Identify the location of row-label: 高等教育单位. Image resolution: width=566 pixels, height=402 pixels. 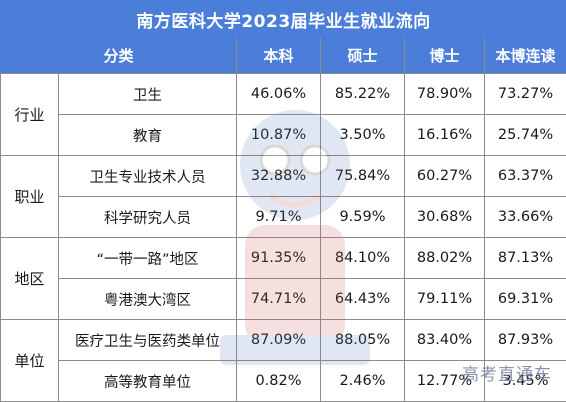
(148, 381).